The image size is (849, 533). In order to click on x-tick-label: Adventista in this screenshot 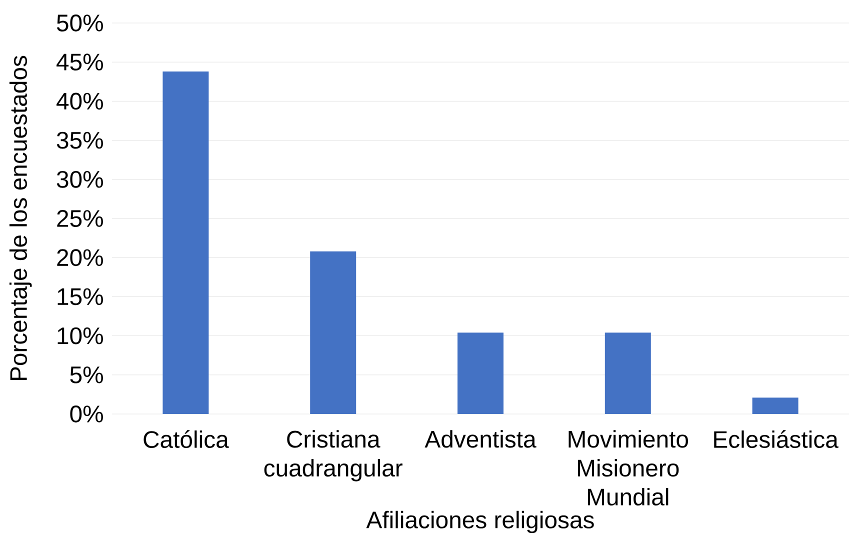, I will do `click(480, 439)`.